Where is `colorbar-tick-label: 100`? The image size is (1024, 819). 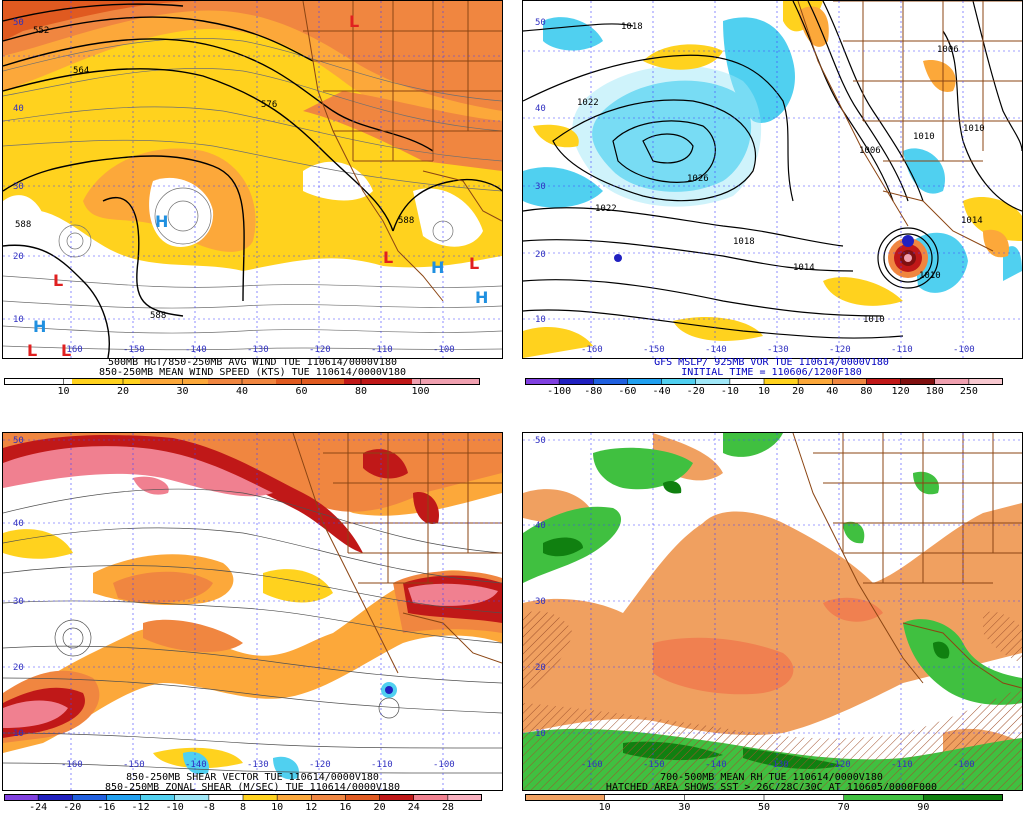 colorbar-tick-label: 100 is located at coordinates (420, 390).